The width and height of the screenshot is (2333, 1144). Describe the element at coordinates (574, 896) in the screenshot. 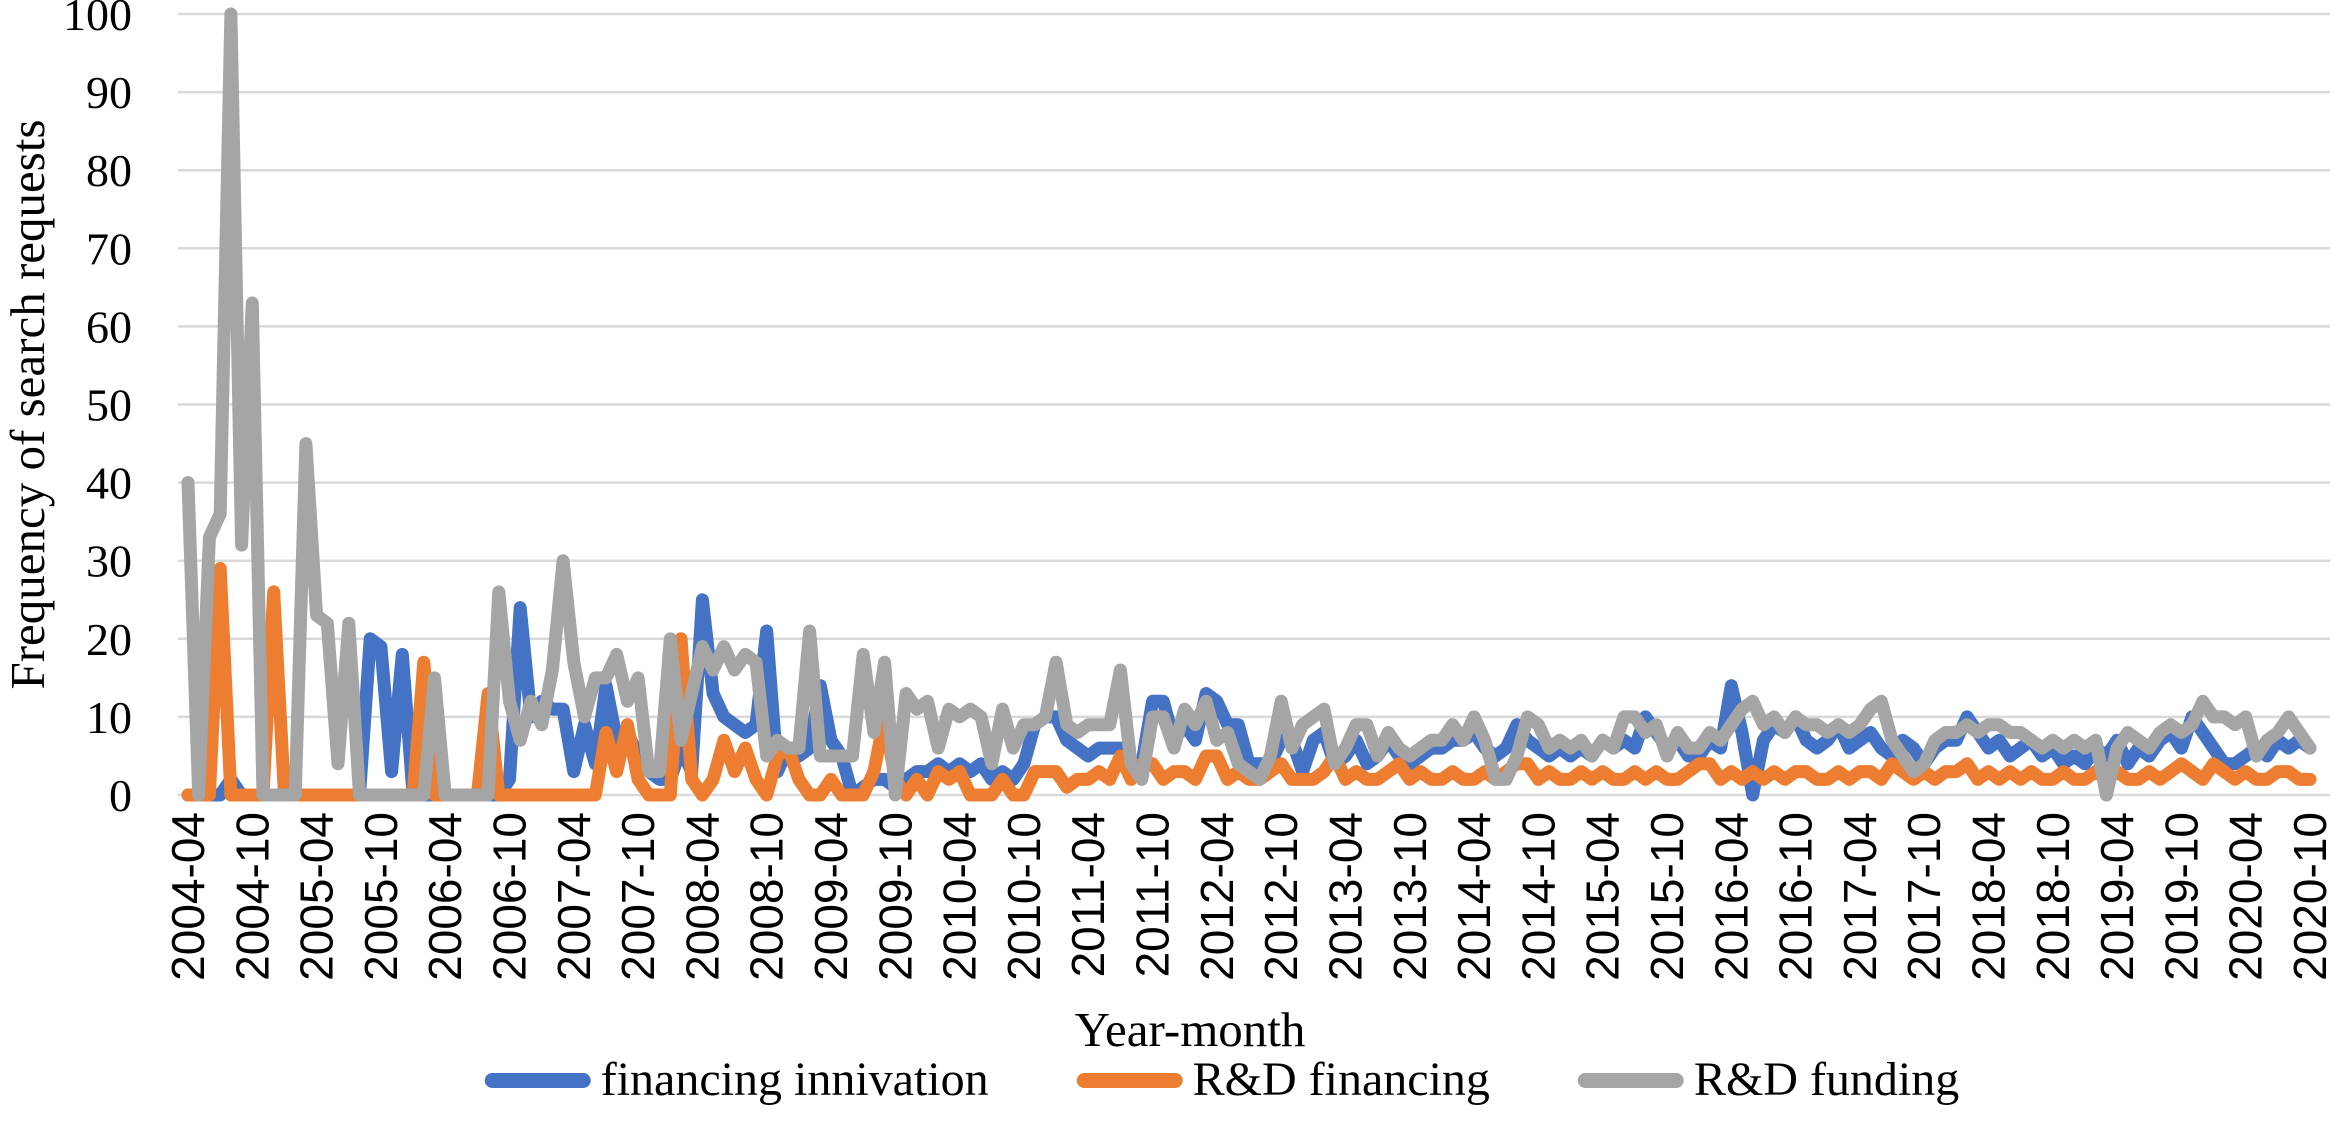

I see `x-tick-label: 2007-04` at that location.